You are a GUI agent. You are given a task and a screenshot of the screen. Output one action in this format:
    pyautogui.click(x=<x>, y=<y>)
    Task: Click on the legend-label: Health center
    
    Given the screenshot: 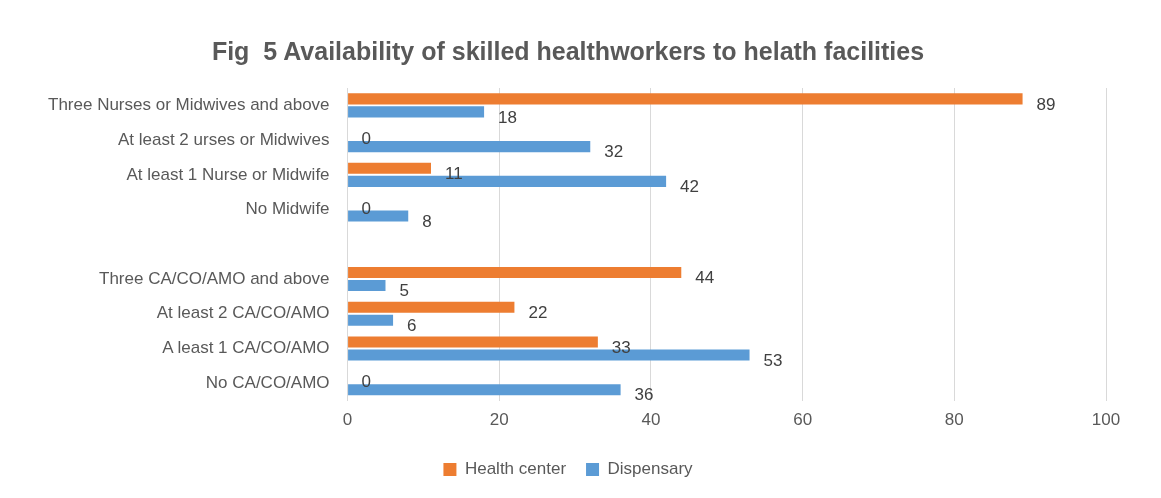 What is the action you would take?
    pyautogui.click(x=515, y=469)
    